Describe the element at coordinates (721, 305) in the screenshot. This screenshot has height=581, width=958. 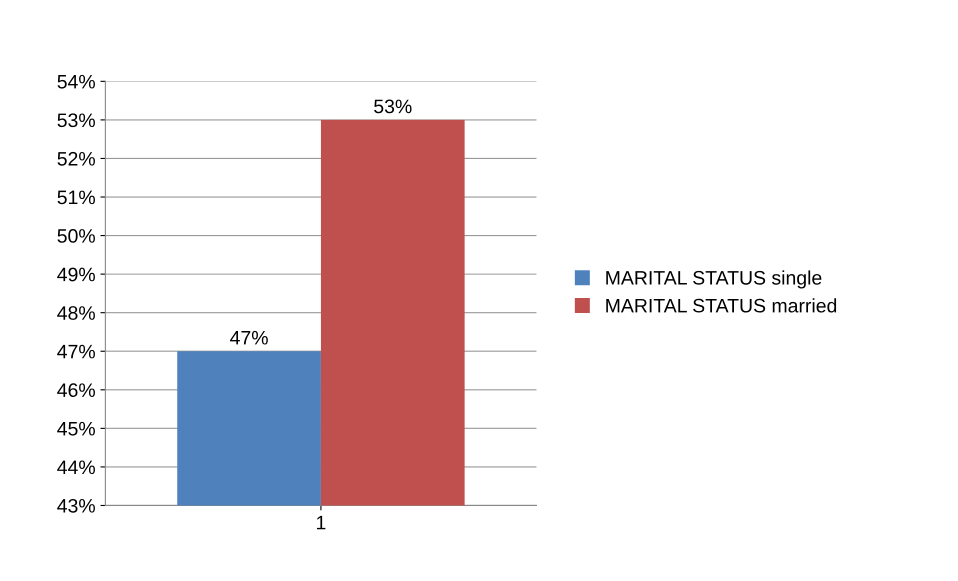
I see `legend-label: MARITAL STATUS married` at that location.